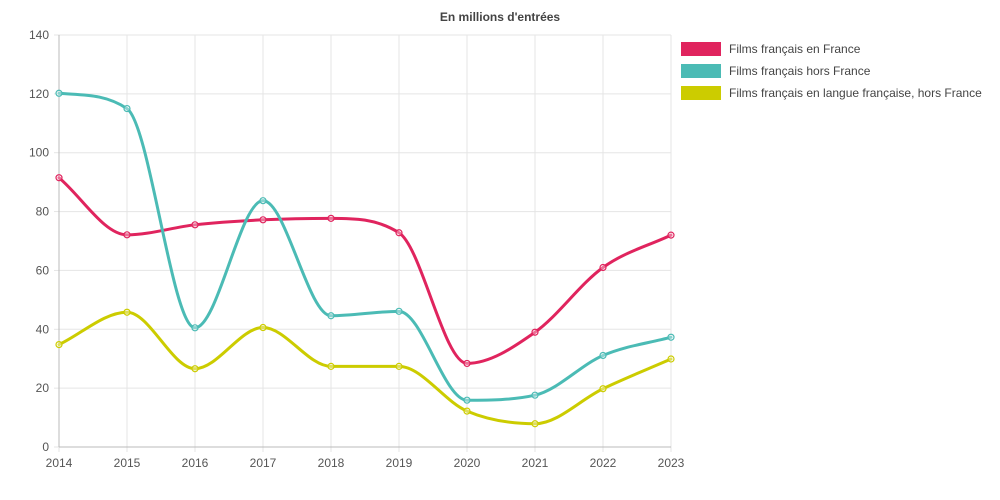  I want to click on legend-label: Films français en France, so click(795, 49).